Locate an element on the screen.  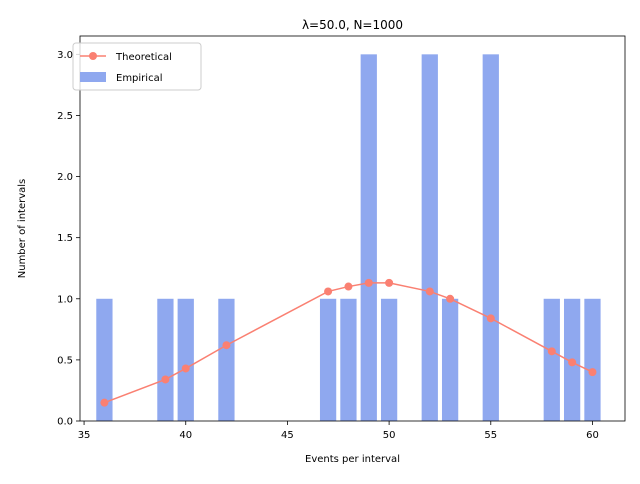
x-axis-label: Events per interval is located at coordinates (352, 459).